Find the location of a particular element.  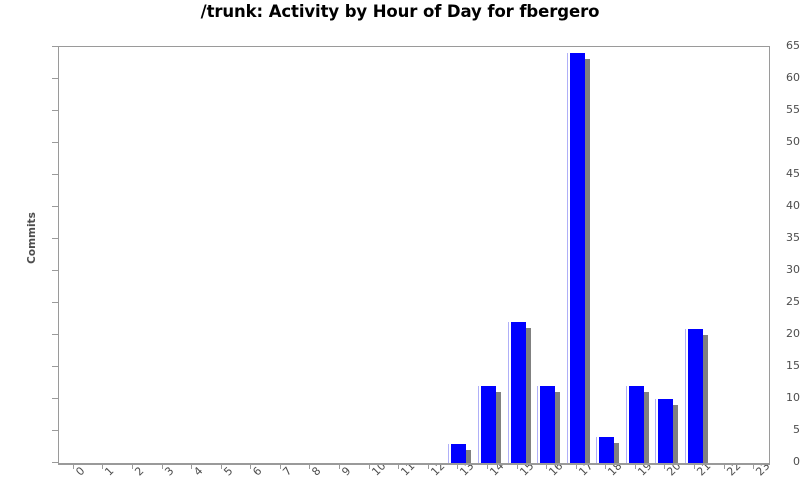

y-tick-label: 10 is located at coordinates (793, 397).